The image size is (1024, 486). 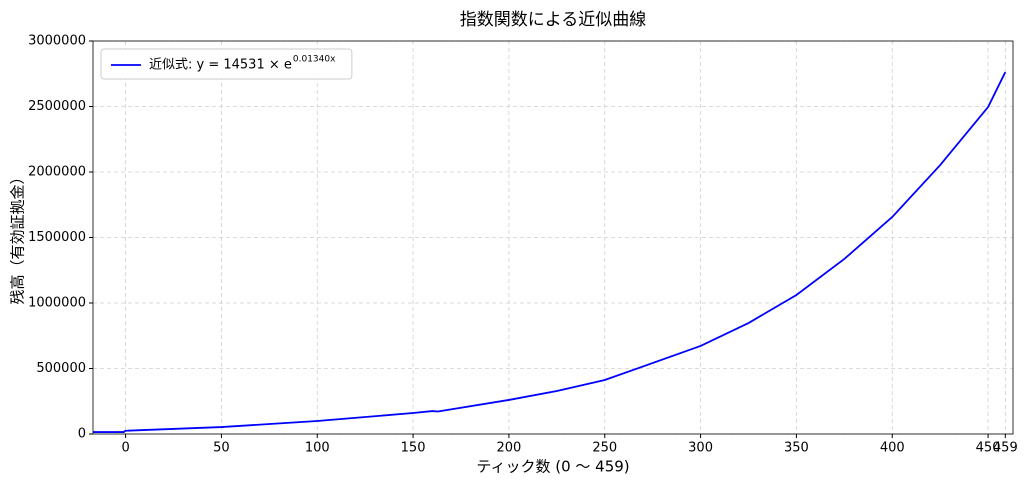 What do you see at coordinates (700, 448) in the screenshot?
I see `x-tick-label: 300` at bounding box center [700, 448].